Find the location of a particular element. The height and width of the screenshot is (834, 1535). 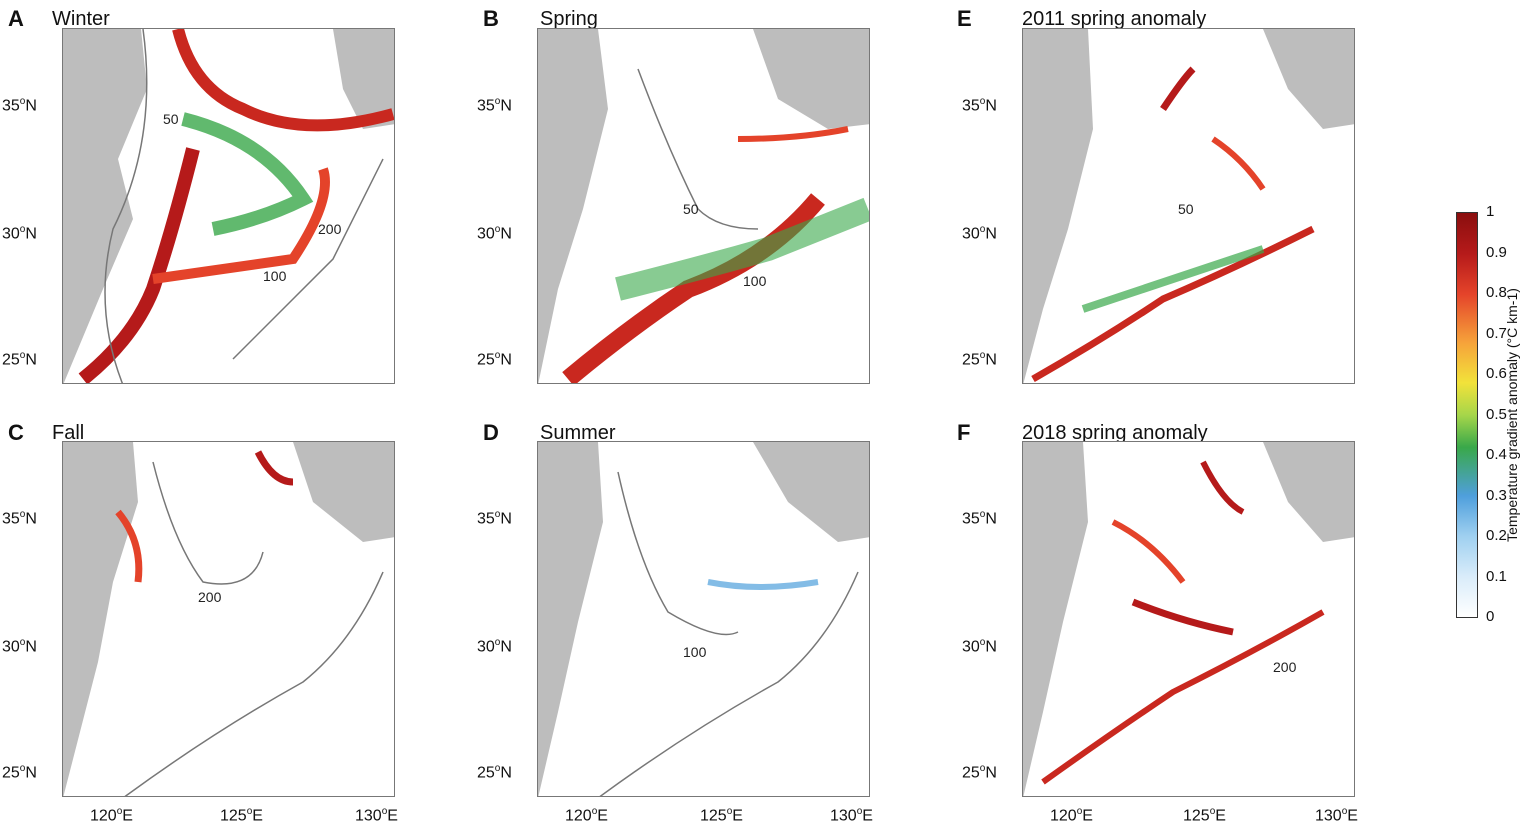

colorbar-label: Temperature gradient anomaly (°C km-1) is located at coordinates (1512, 415).